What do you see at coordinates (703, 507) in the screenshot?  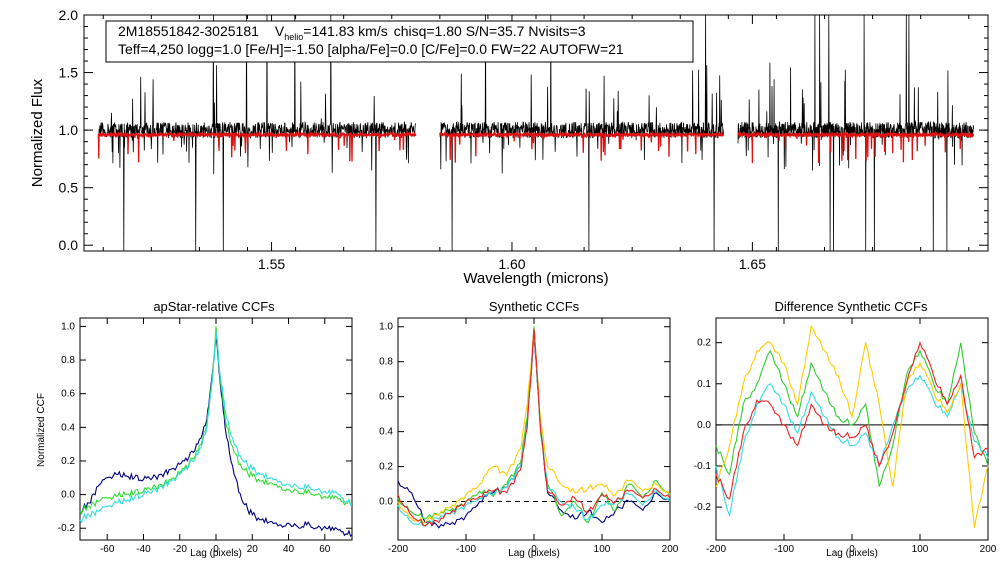 I see `difference-ccf-y-tick-label: -0.2` at bounding box center [703, 507].